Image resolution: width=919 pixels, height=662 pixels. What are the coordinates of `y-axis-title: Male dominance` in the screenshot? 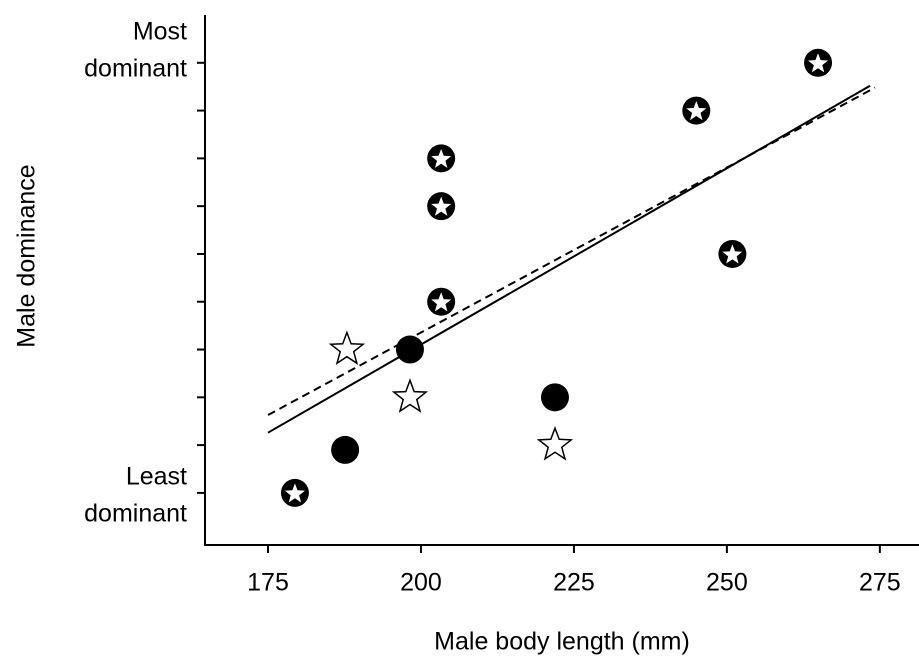 It's located at (27, 255).